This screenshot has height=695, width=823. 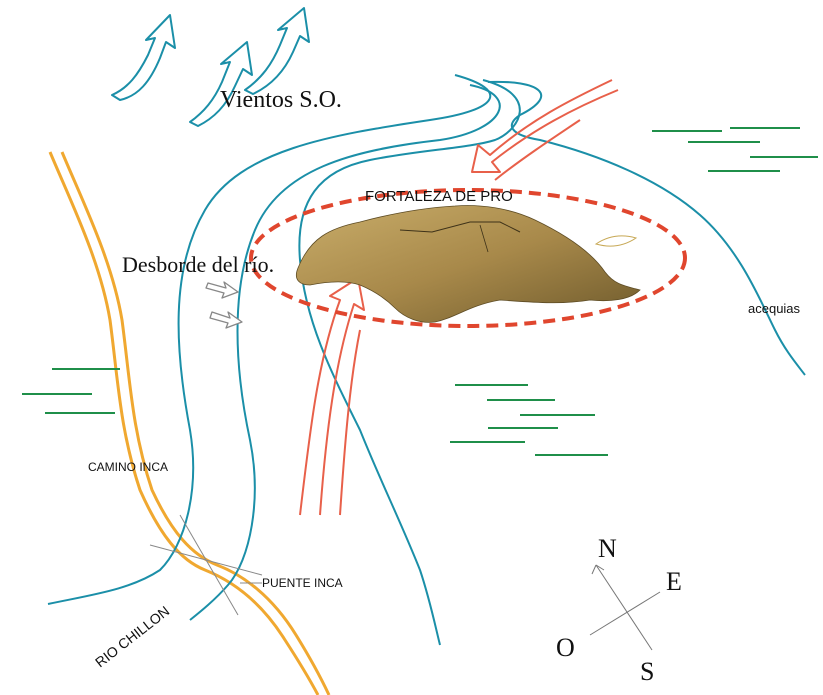 What do you see at coordinates (565, 647) in the screenshot?
I see `compass-west: O` at bounding box center [565, 647].